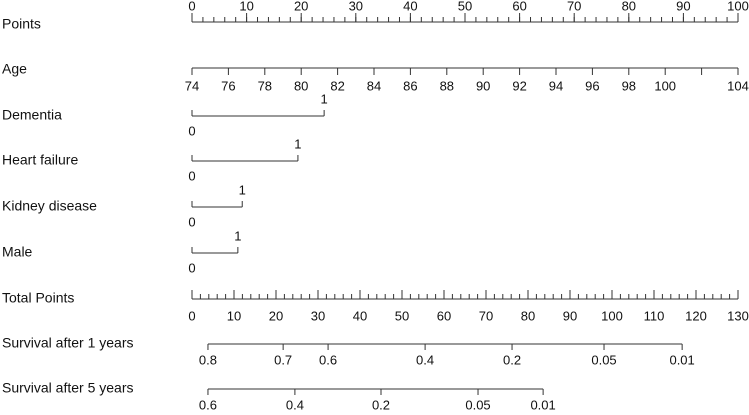 The height and width of the screenshot is (415, 749). I want to click on row-label: Survival after 1 years, so click(68, 343).